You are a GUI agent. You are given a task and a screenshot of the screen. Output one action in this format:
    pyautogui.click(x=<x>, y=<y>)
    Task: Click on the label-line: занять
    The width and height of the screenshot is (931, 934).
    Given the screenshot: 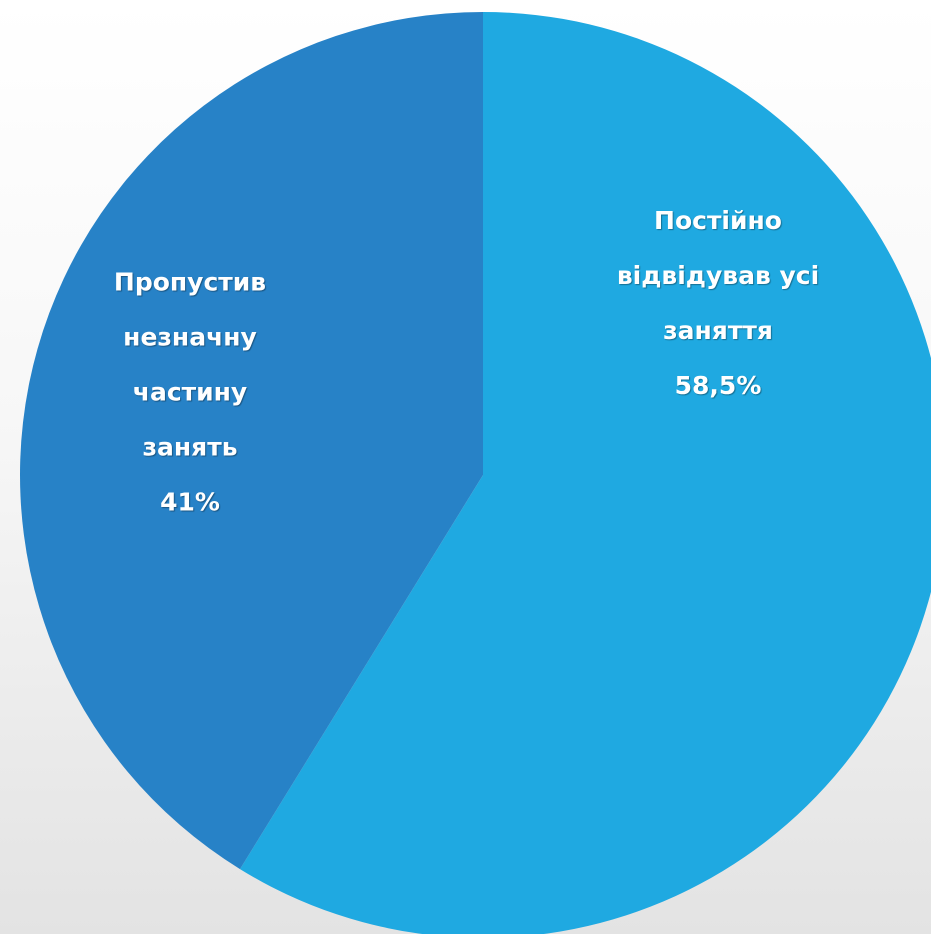 What is the action you would take?
    pyautogui.click(x=190, y=447)
    